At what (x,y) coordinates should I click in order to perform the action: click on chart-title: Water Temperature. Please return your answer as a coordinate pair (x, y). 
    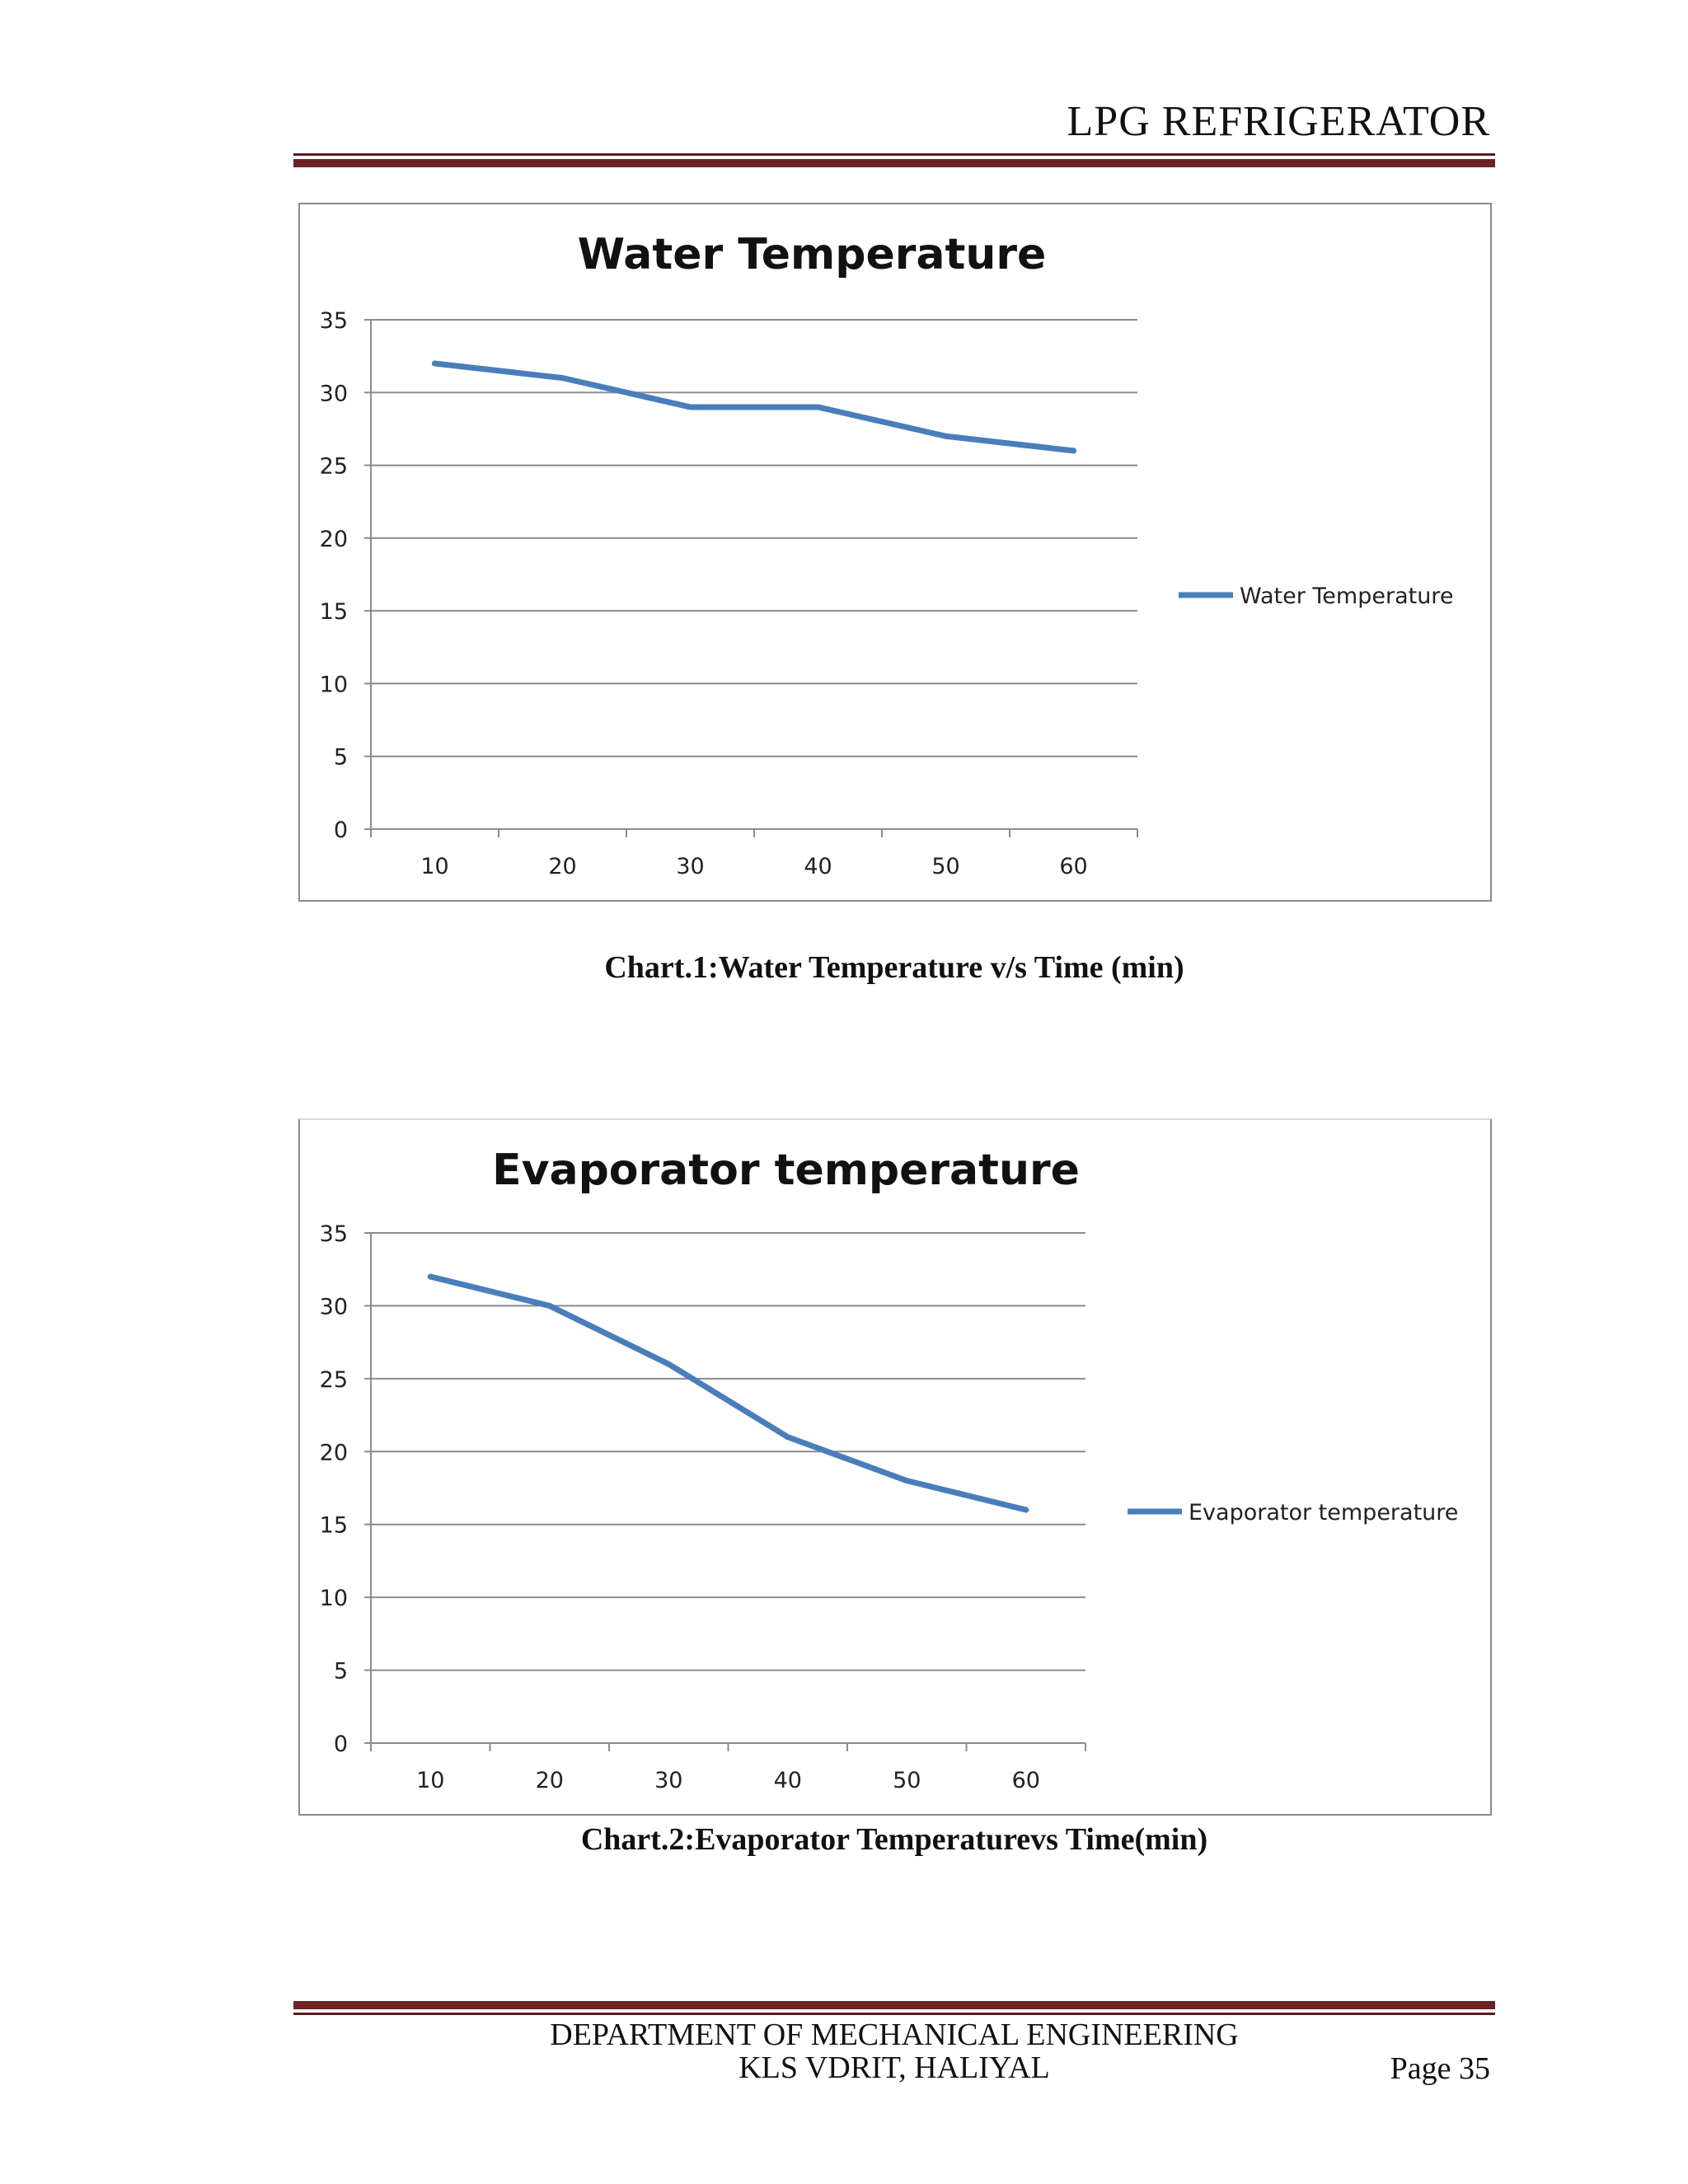
    Looking at the image, I should click on (813, 254).